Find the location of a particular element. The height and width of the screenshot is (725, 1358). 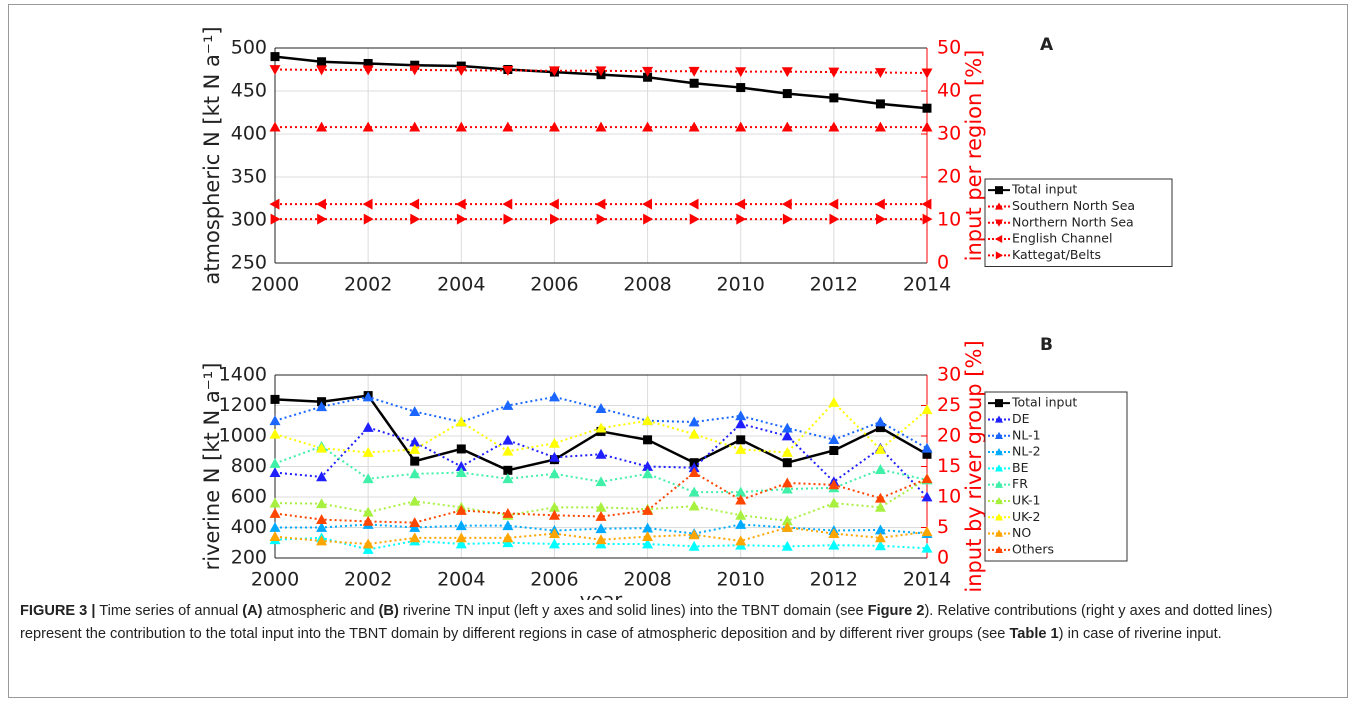

x-tick-label: 2000 is located at coordinates (275, 580).